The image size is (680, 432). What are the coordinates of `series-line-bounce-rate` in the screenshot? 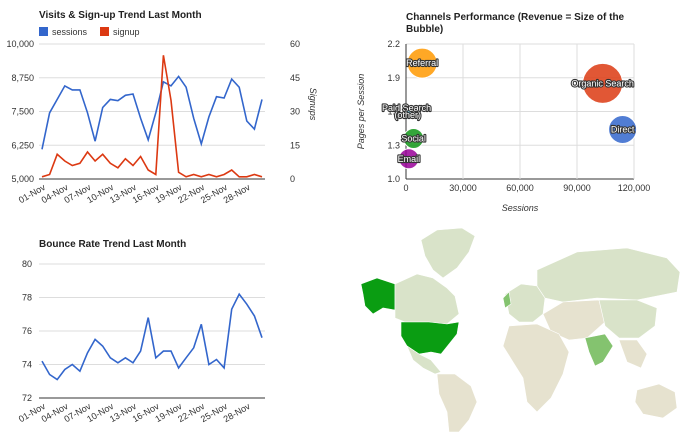 It's located at (152, 336).